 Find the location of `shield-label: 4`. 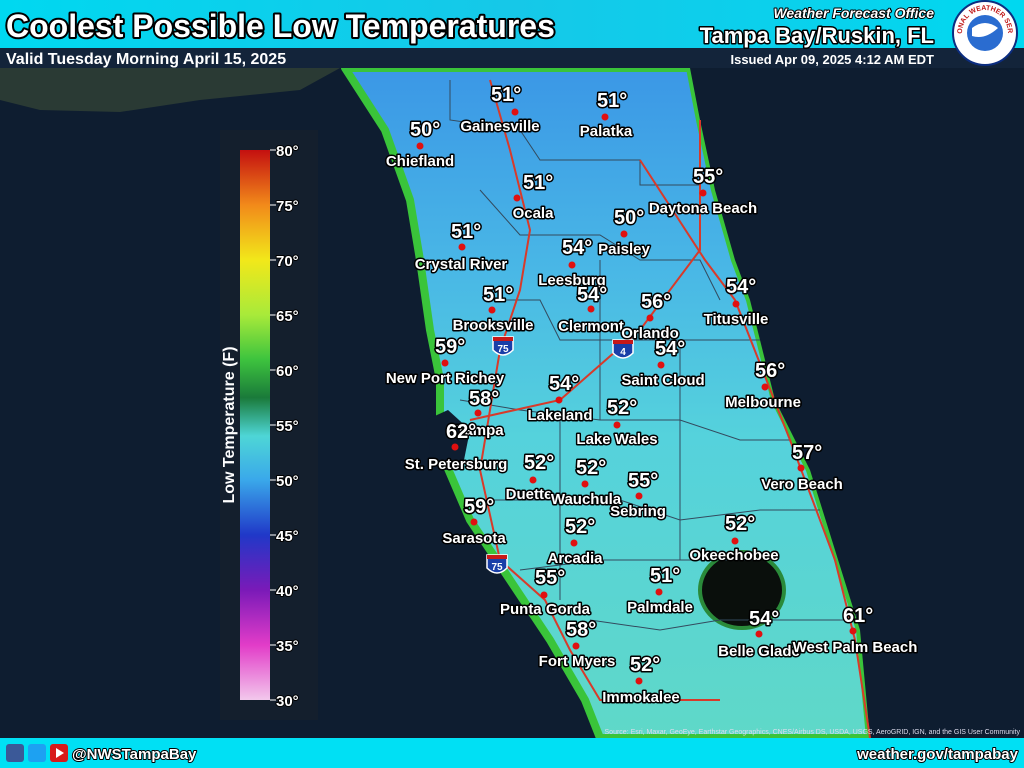

shield-label: 4 is located at coordinates (623, 352).